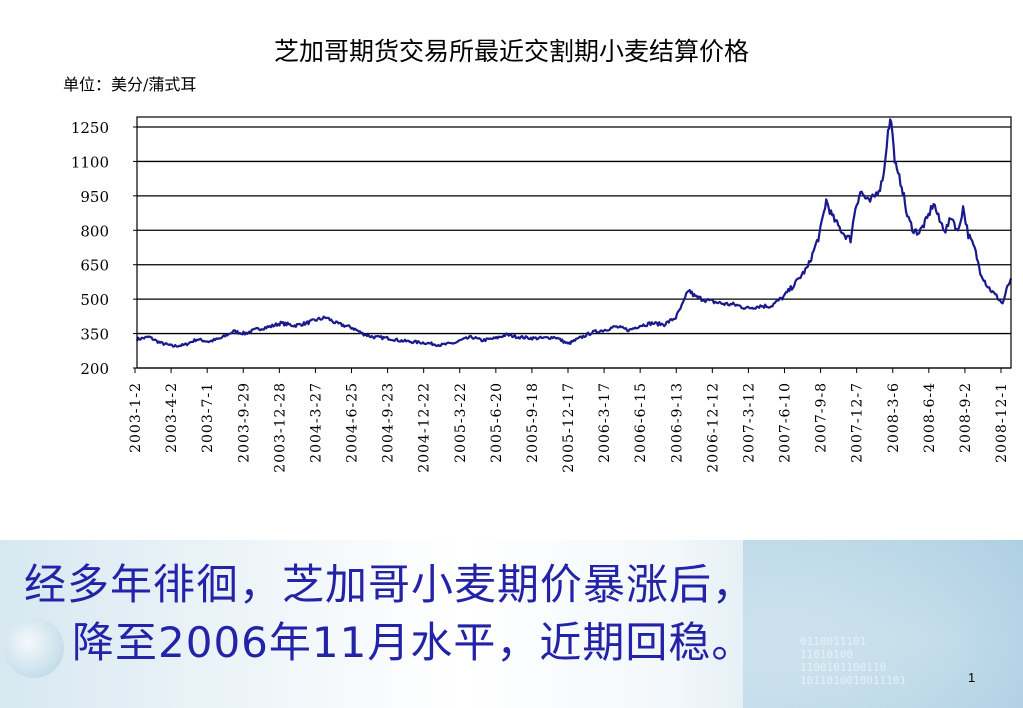 The width and height of the screenshot is (1023, 708). Describe the element at coordinates (90, 248) in the screenshot. I see `y-tick-labels: 1250 1100 950 800 650 500 350 200` at that location.